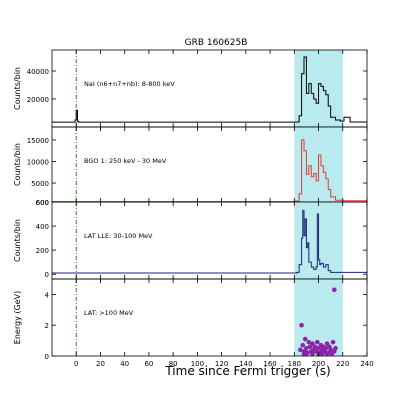  What do you see at coordinates (216, 43) in the screenshot?
I see `figure-title: GRB 160625B` at bounding box center [216, 43].